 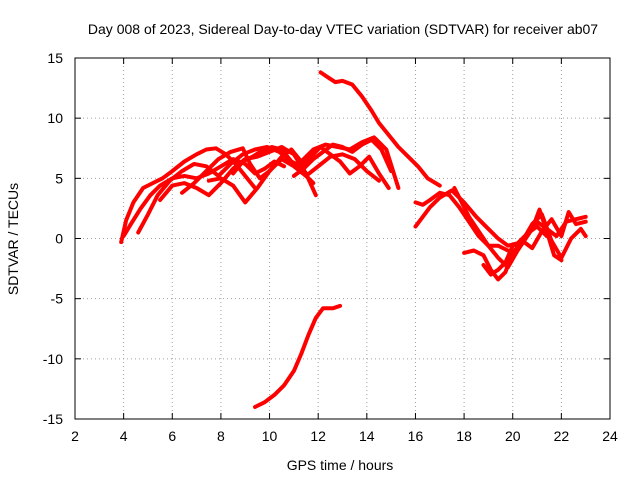 I want to click on x-tick-label: 22, so click(x=562, y=436).